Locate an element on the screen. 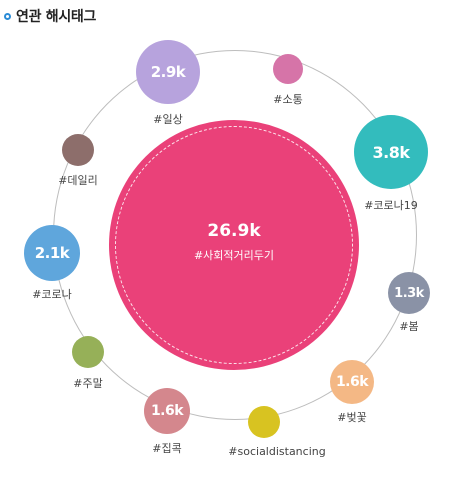 This screenshot has height=480, width=462. hashtag-count: 3.8k is located at coordinates (391, 152).